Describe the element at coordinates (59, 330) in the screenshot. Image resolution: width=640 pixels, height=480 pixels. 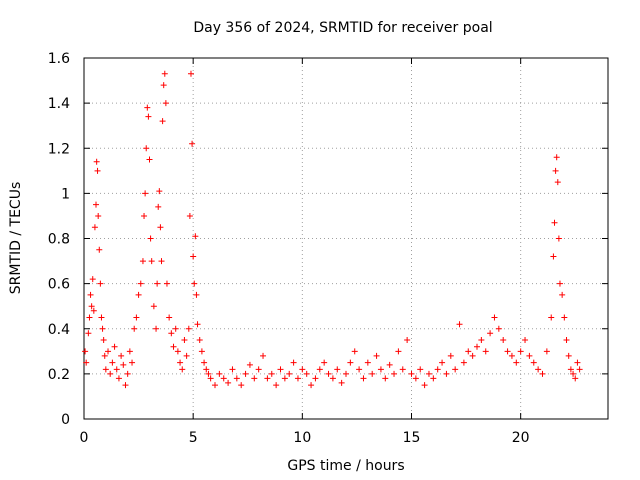
I see `y-tick-label: 0.4` at that location.